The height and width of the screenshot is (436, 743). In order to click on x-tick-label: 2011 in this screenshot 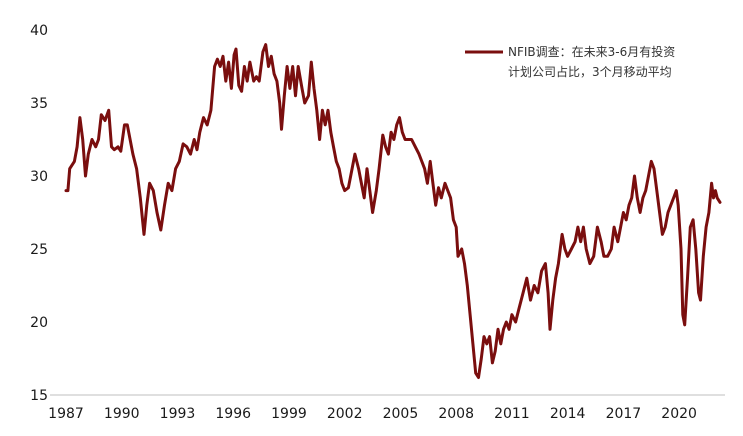, I will do `click(512, 414)`.